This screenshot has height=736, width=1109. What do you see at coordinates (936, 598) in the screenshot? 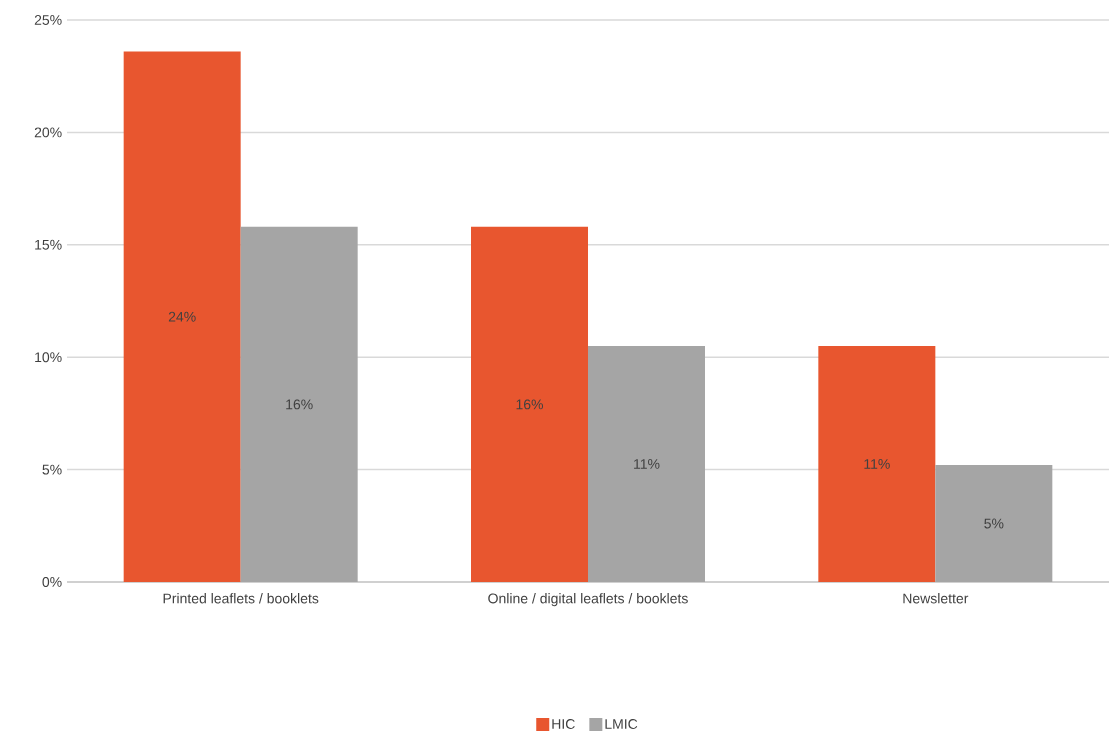
I see `x-tick-label: Newsletter` at bounding box center [936, 598].